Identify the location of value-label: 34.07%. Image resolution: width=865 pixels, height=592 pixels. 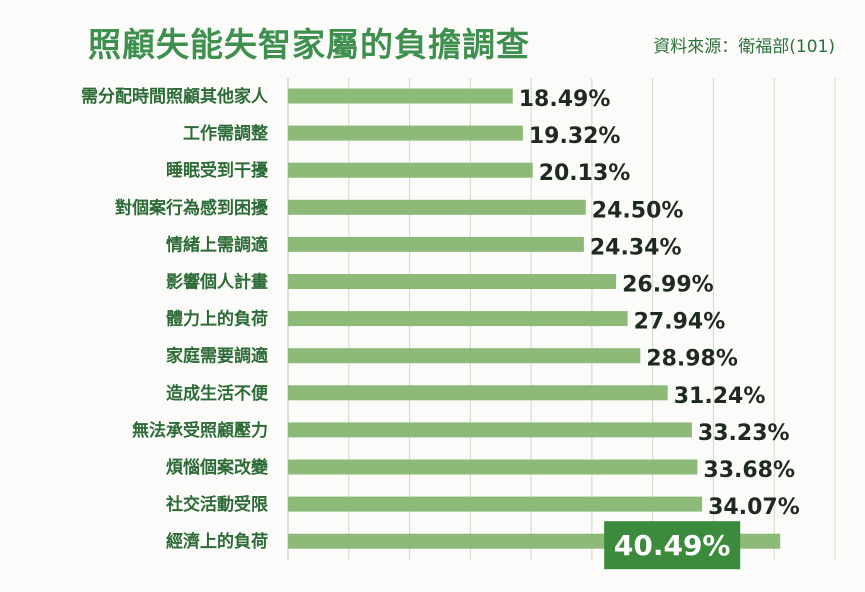
(754, 507).